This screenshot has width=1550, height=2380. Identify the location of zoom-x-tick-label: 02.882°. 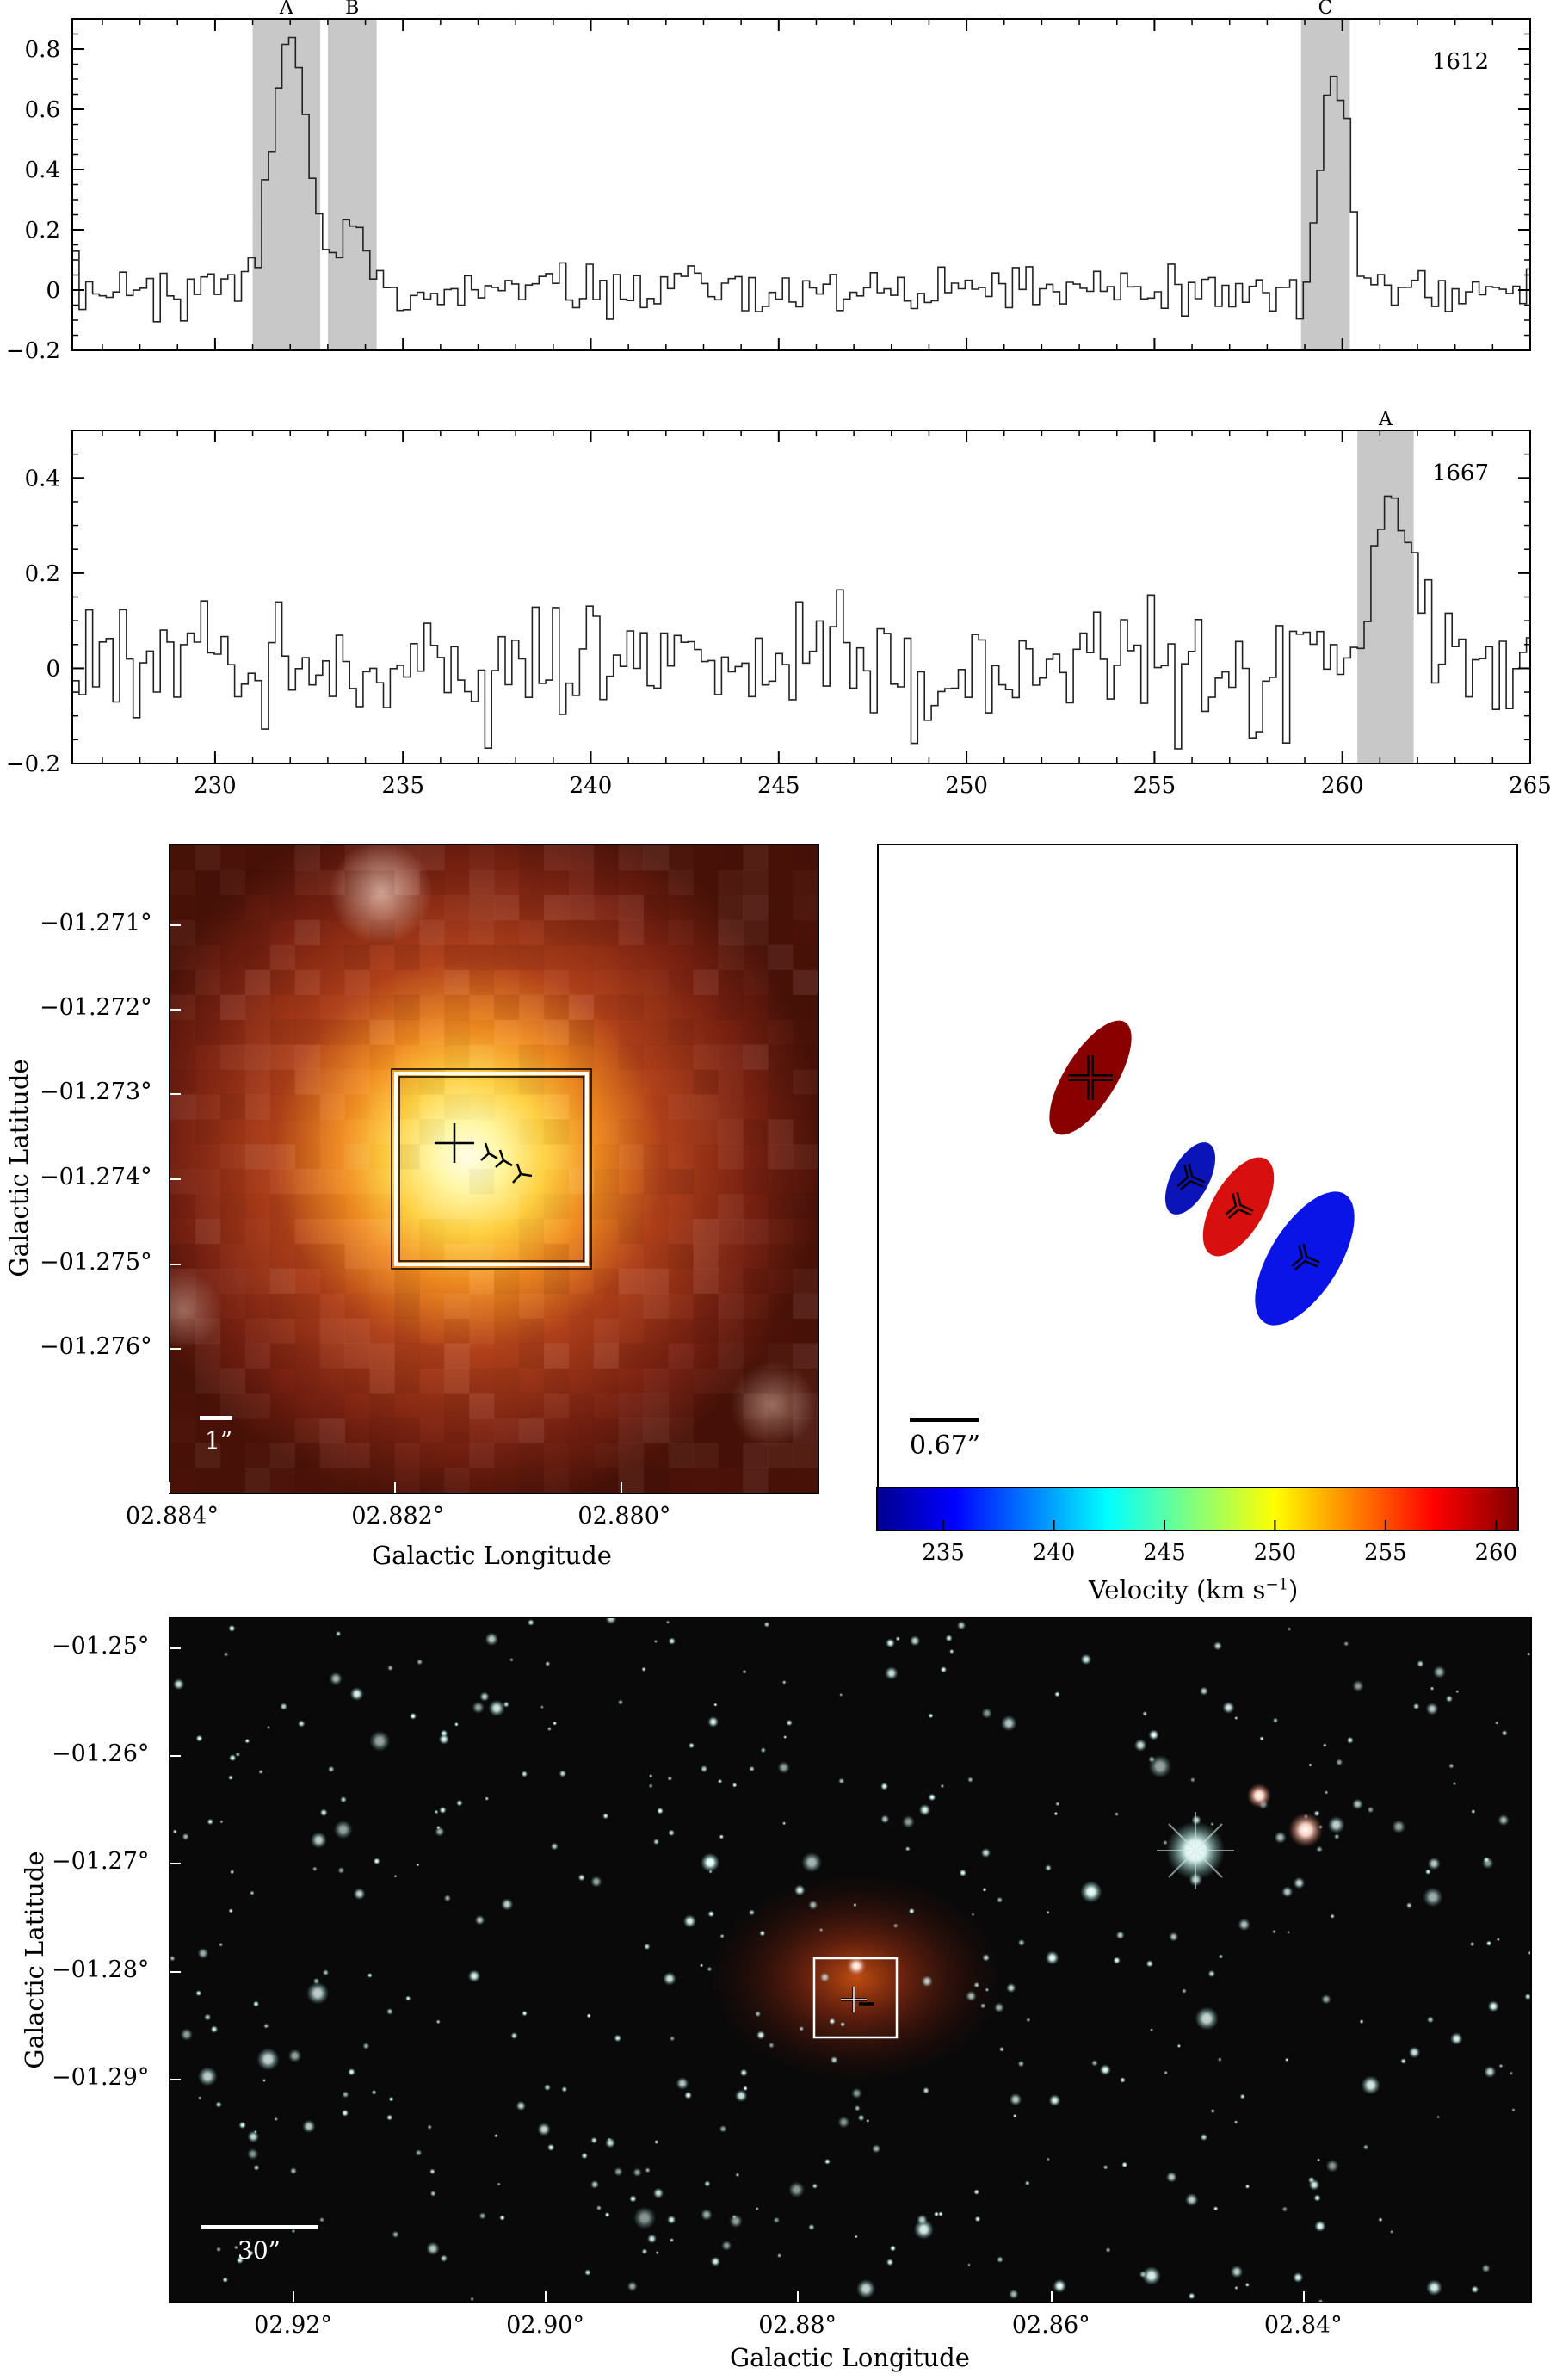
(398, 1516).